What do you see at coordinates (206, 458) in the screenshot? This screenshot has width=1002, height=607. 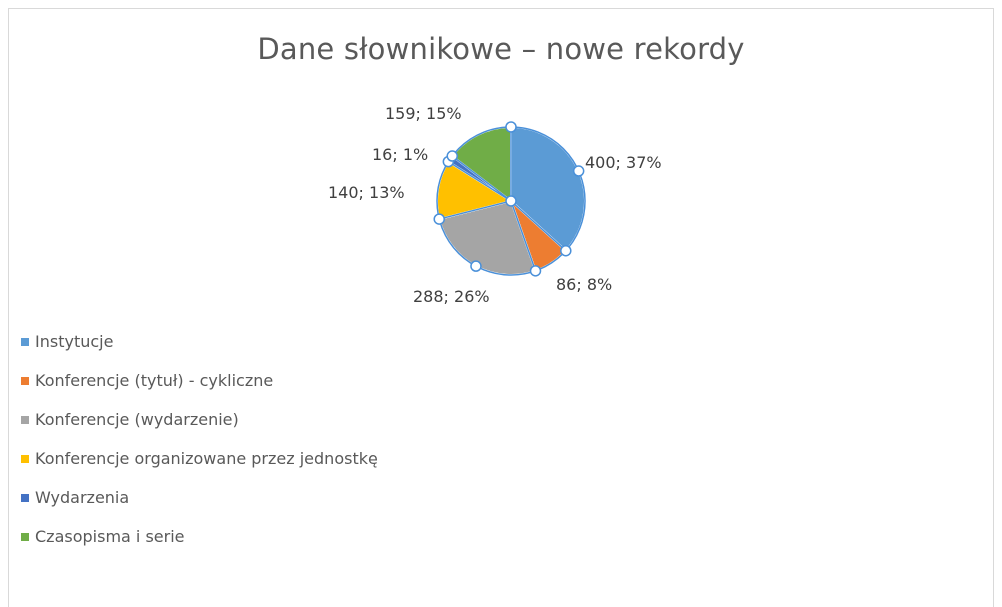 I see `legend-label: Konferencje organizowane przez jednostkę` at bounding box center [206, 458].